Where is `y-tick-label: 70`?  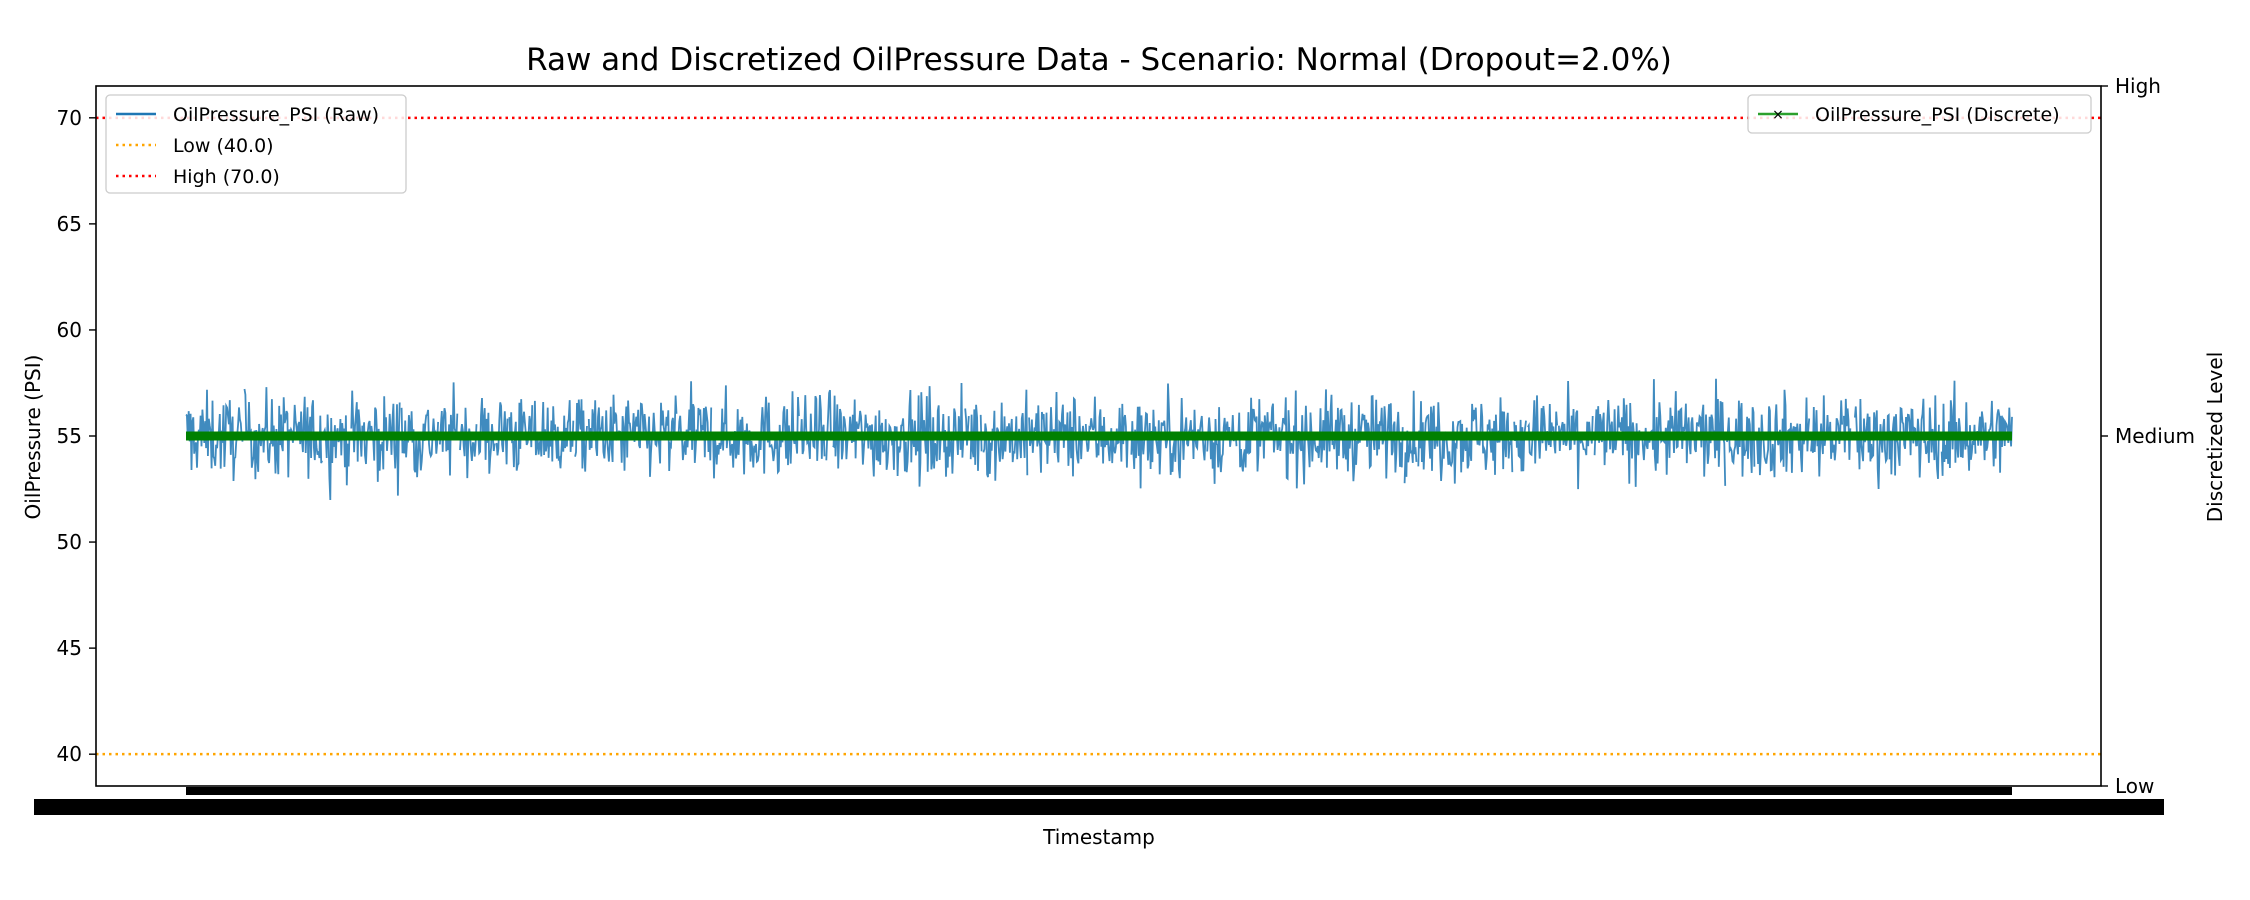 y-tick-label: 70 is located at coordinates (69, 118).